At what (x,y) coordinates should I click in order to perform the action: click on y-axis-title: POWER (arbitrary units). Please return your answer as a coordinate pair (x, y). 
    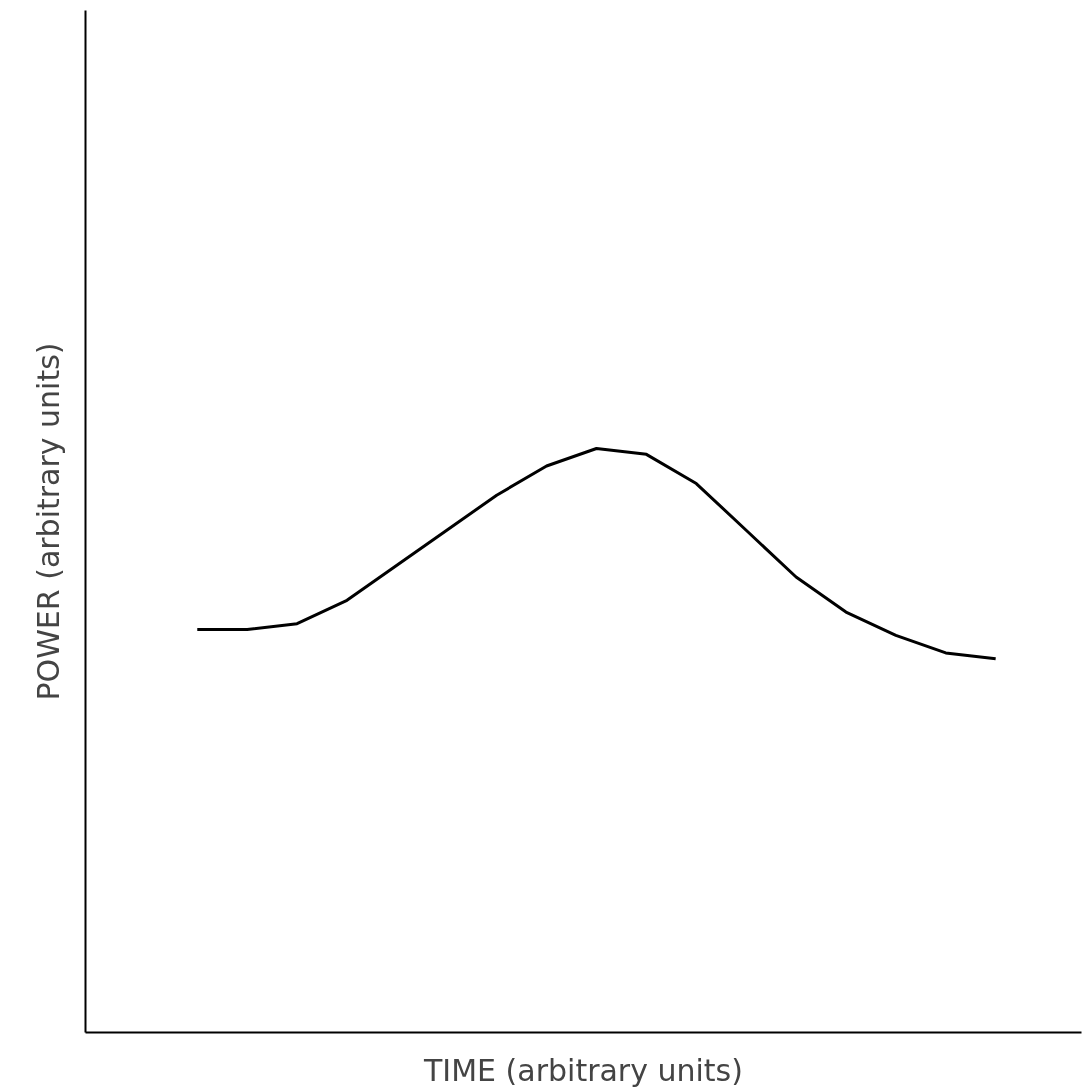
    Looking at the image, I should click on (48, 521).